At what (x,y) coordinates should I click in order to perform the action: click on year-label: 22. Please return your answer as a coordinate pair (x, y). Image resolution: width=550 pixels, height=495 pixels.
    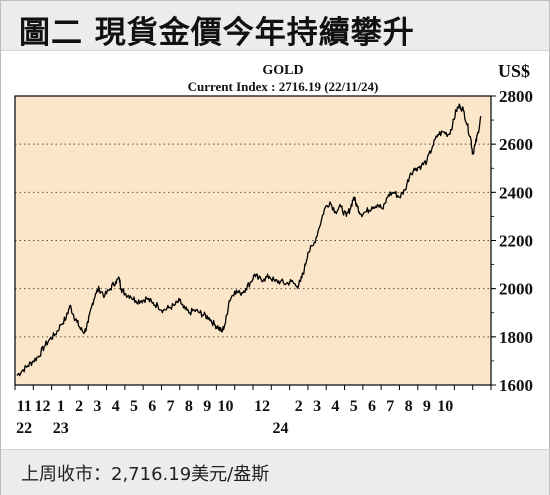
    Looking at the image, I should click on (24, 428).